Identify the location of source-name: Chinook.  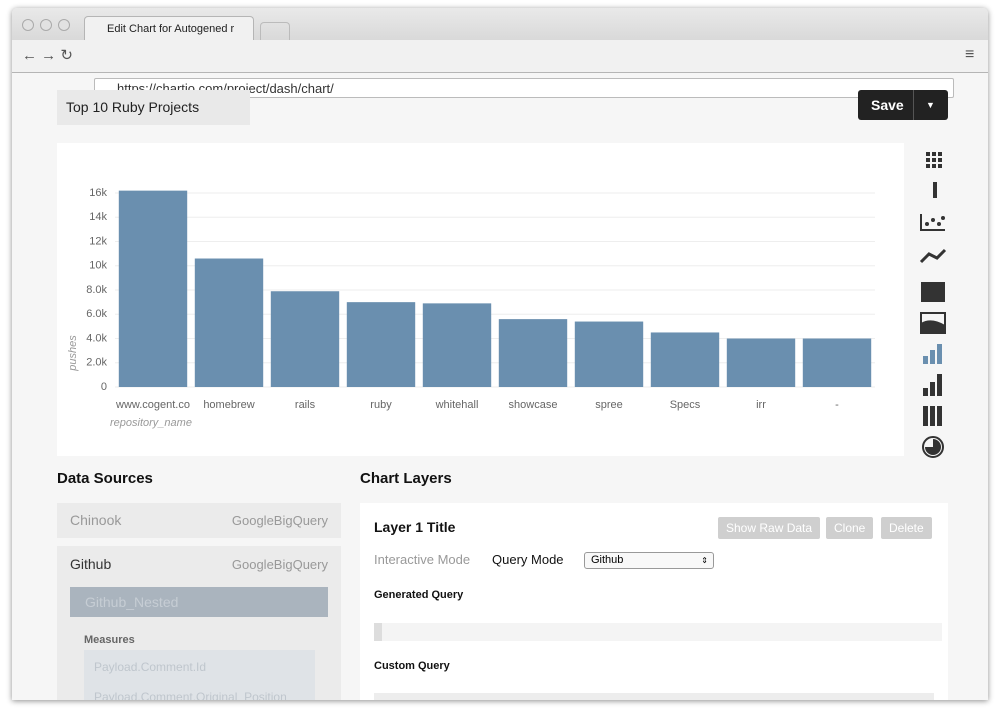
(96, 520).